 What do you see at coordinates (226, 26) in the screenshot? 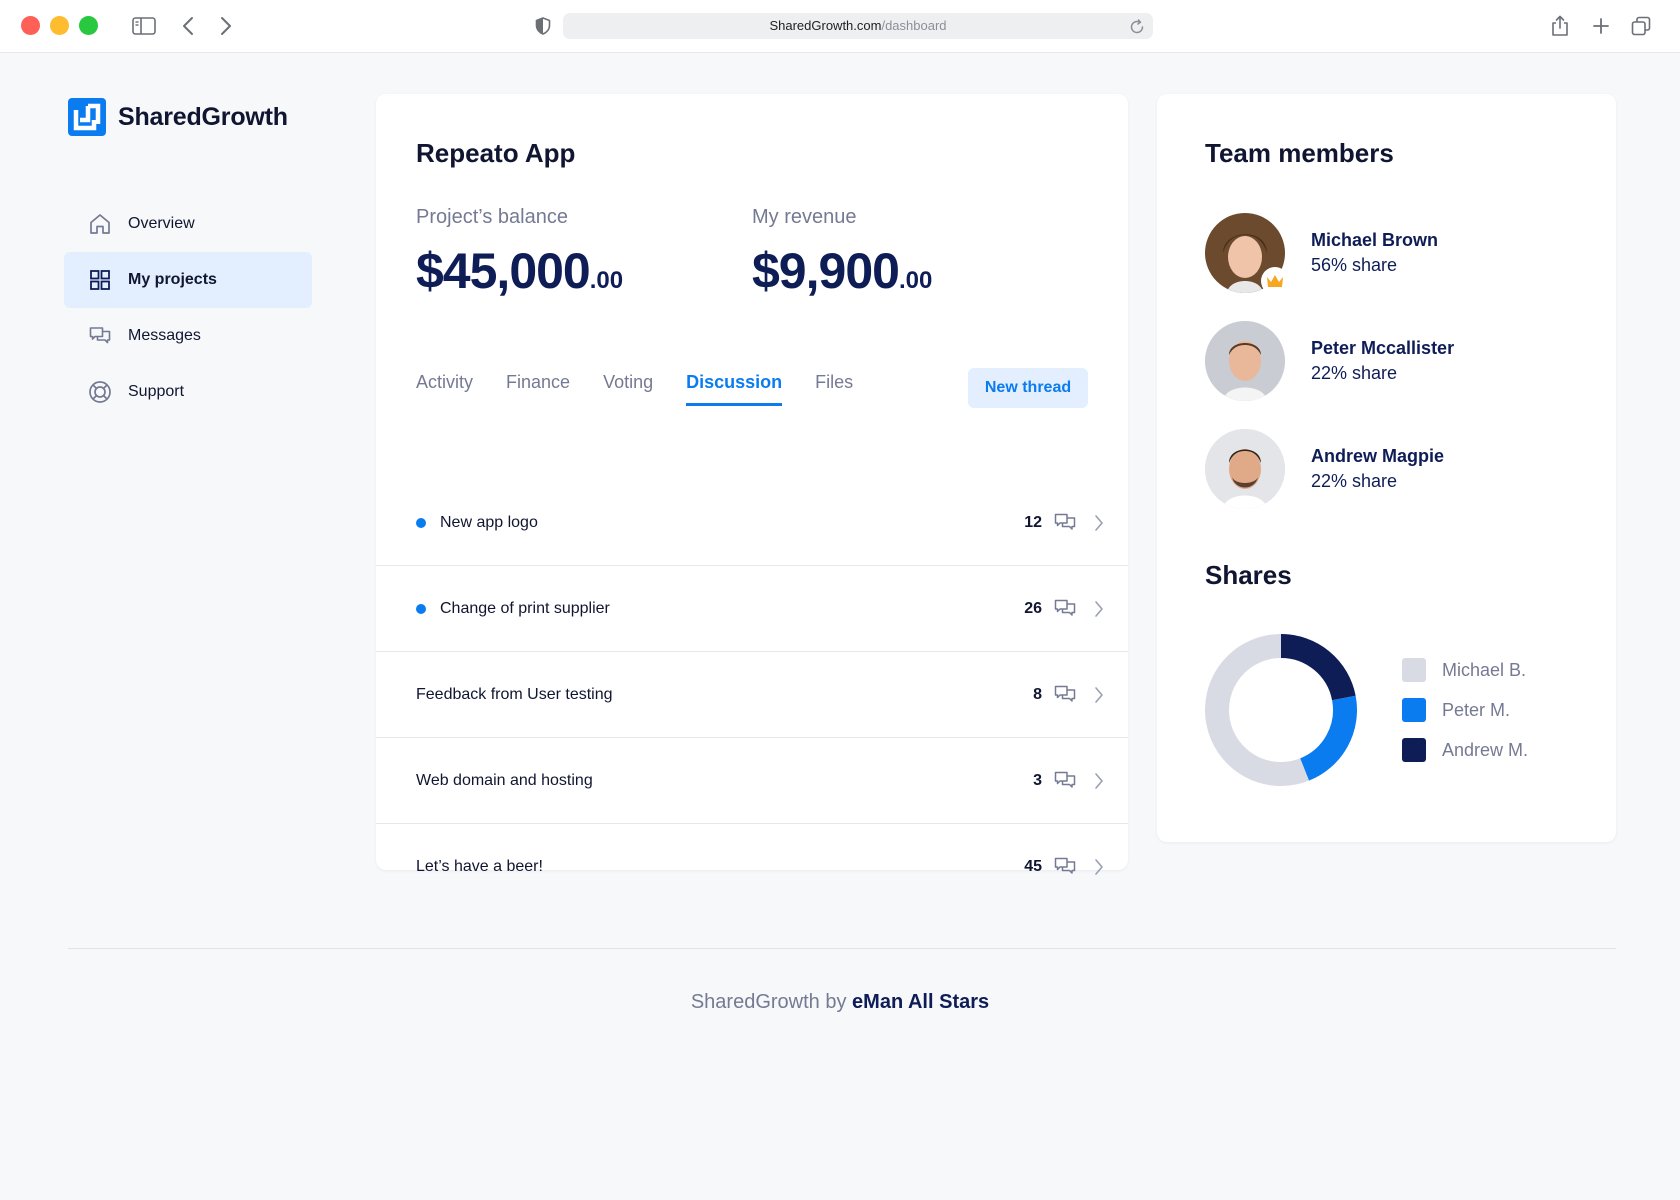
I see `forward-icon` at bounding box center [226, 26].